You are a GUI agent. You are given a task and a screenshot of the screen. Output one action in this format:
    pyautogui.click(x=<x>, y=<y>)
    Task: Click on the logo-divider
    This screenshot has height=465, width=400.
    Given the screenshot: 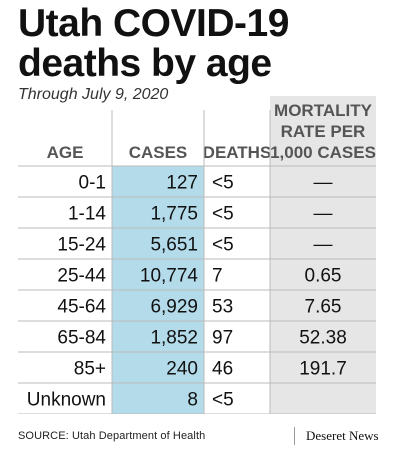 What is the action you would take?
    pyautogui.click(x=294, y=436)
    